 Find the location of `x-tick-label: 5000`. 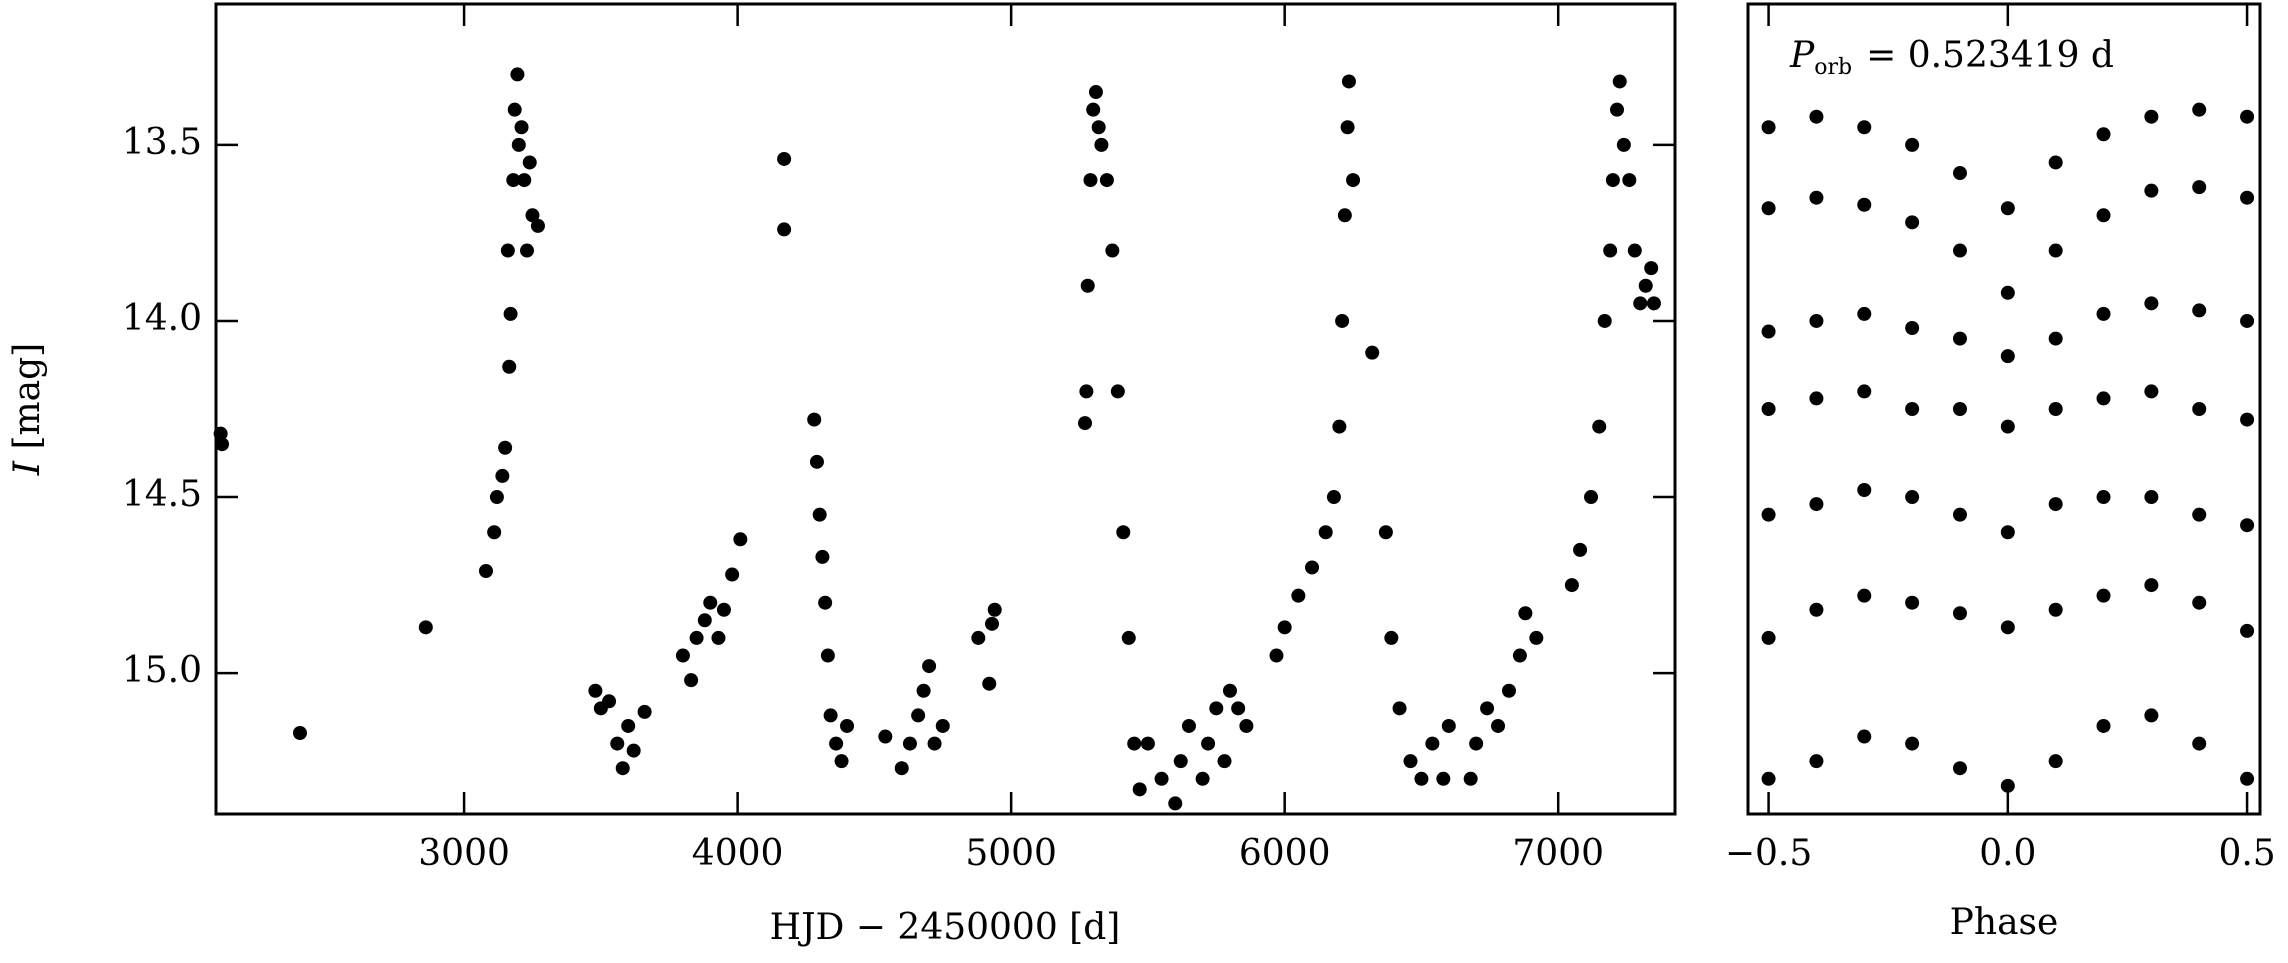

x-tick-label: 5000 is located at coordinates (1011, 853).